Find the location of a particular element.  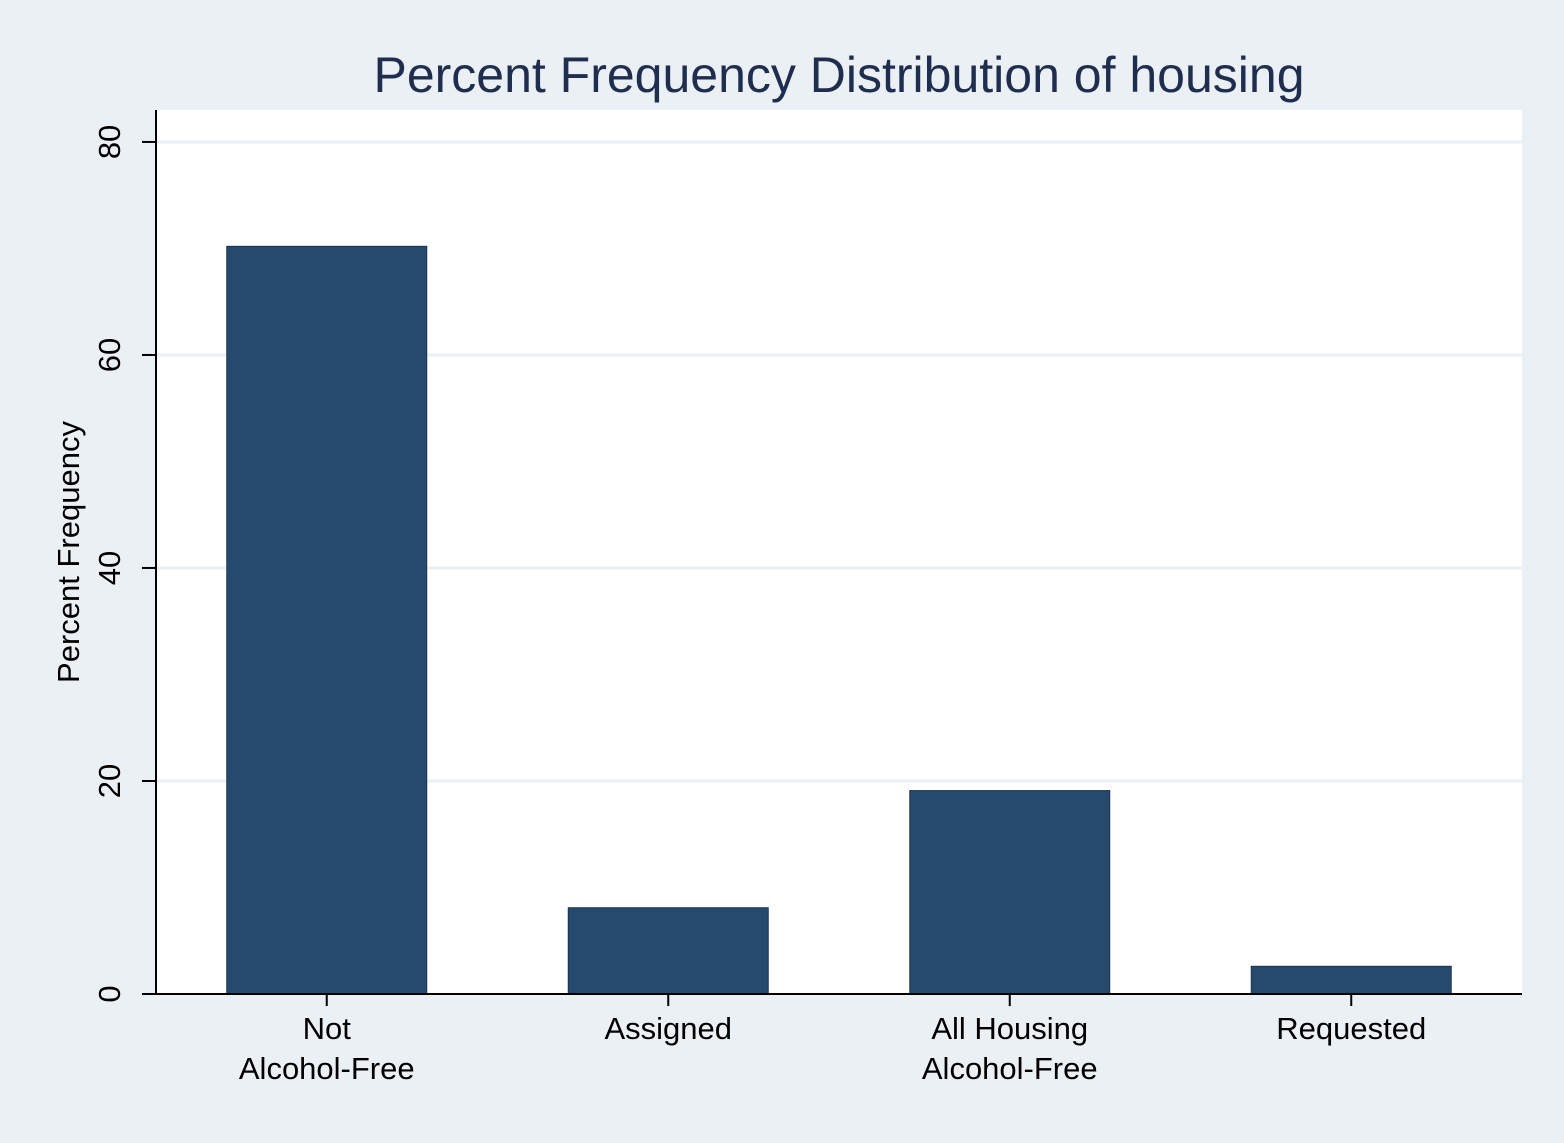

y-ticks: 0 20 40 60 80 is located at coordinates (124, 564).